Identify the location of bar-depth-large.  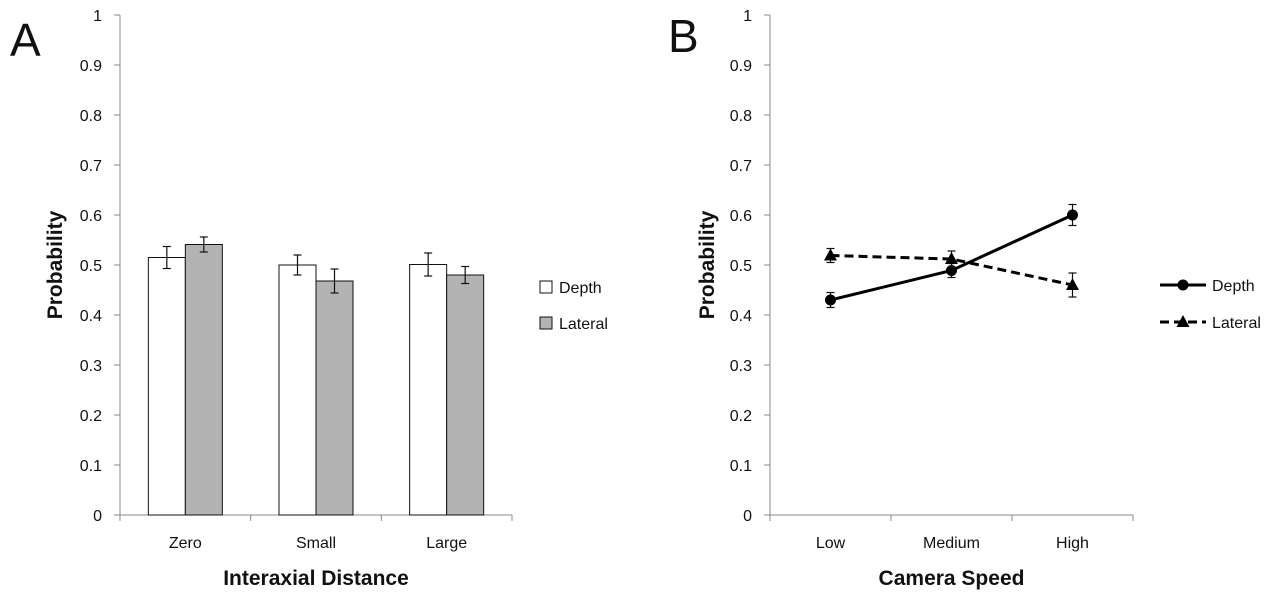
(428, 390).